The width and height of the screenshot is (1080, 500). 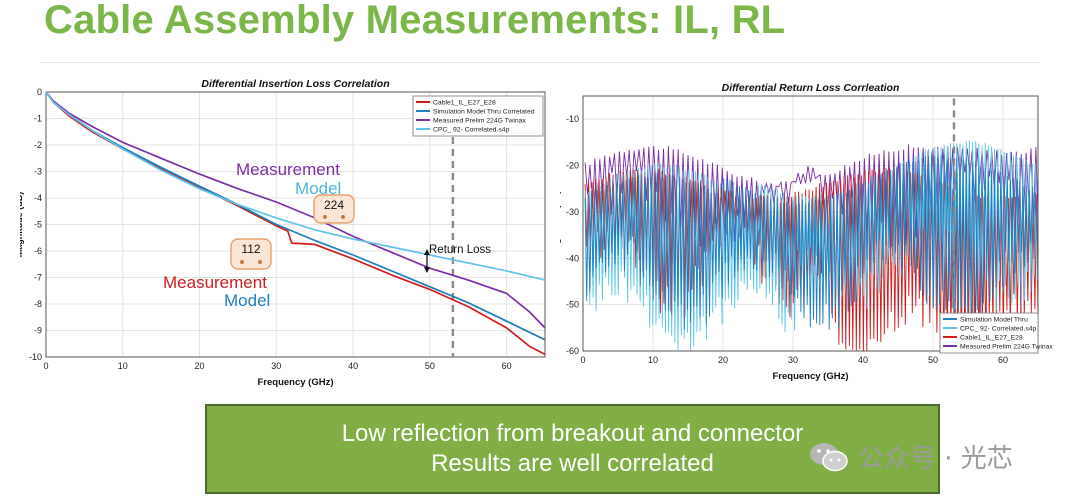 I want to click on il-y-tick-label: -10, so click(x=35, y=357).